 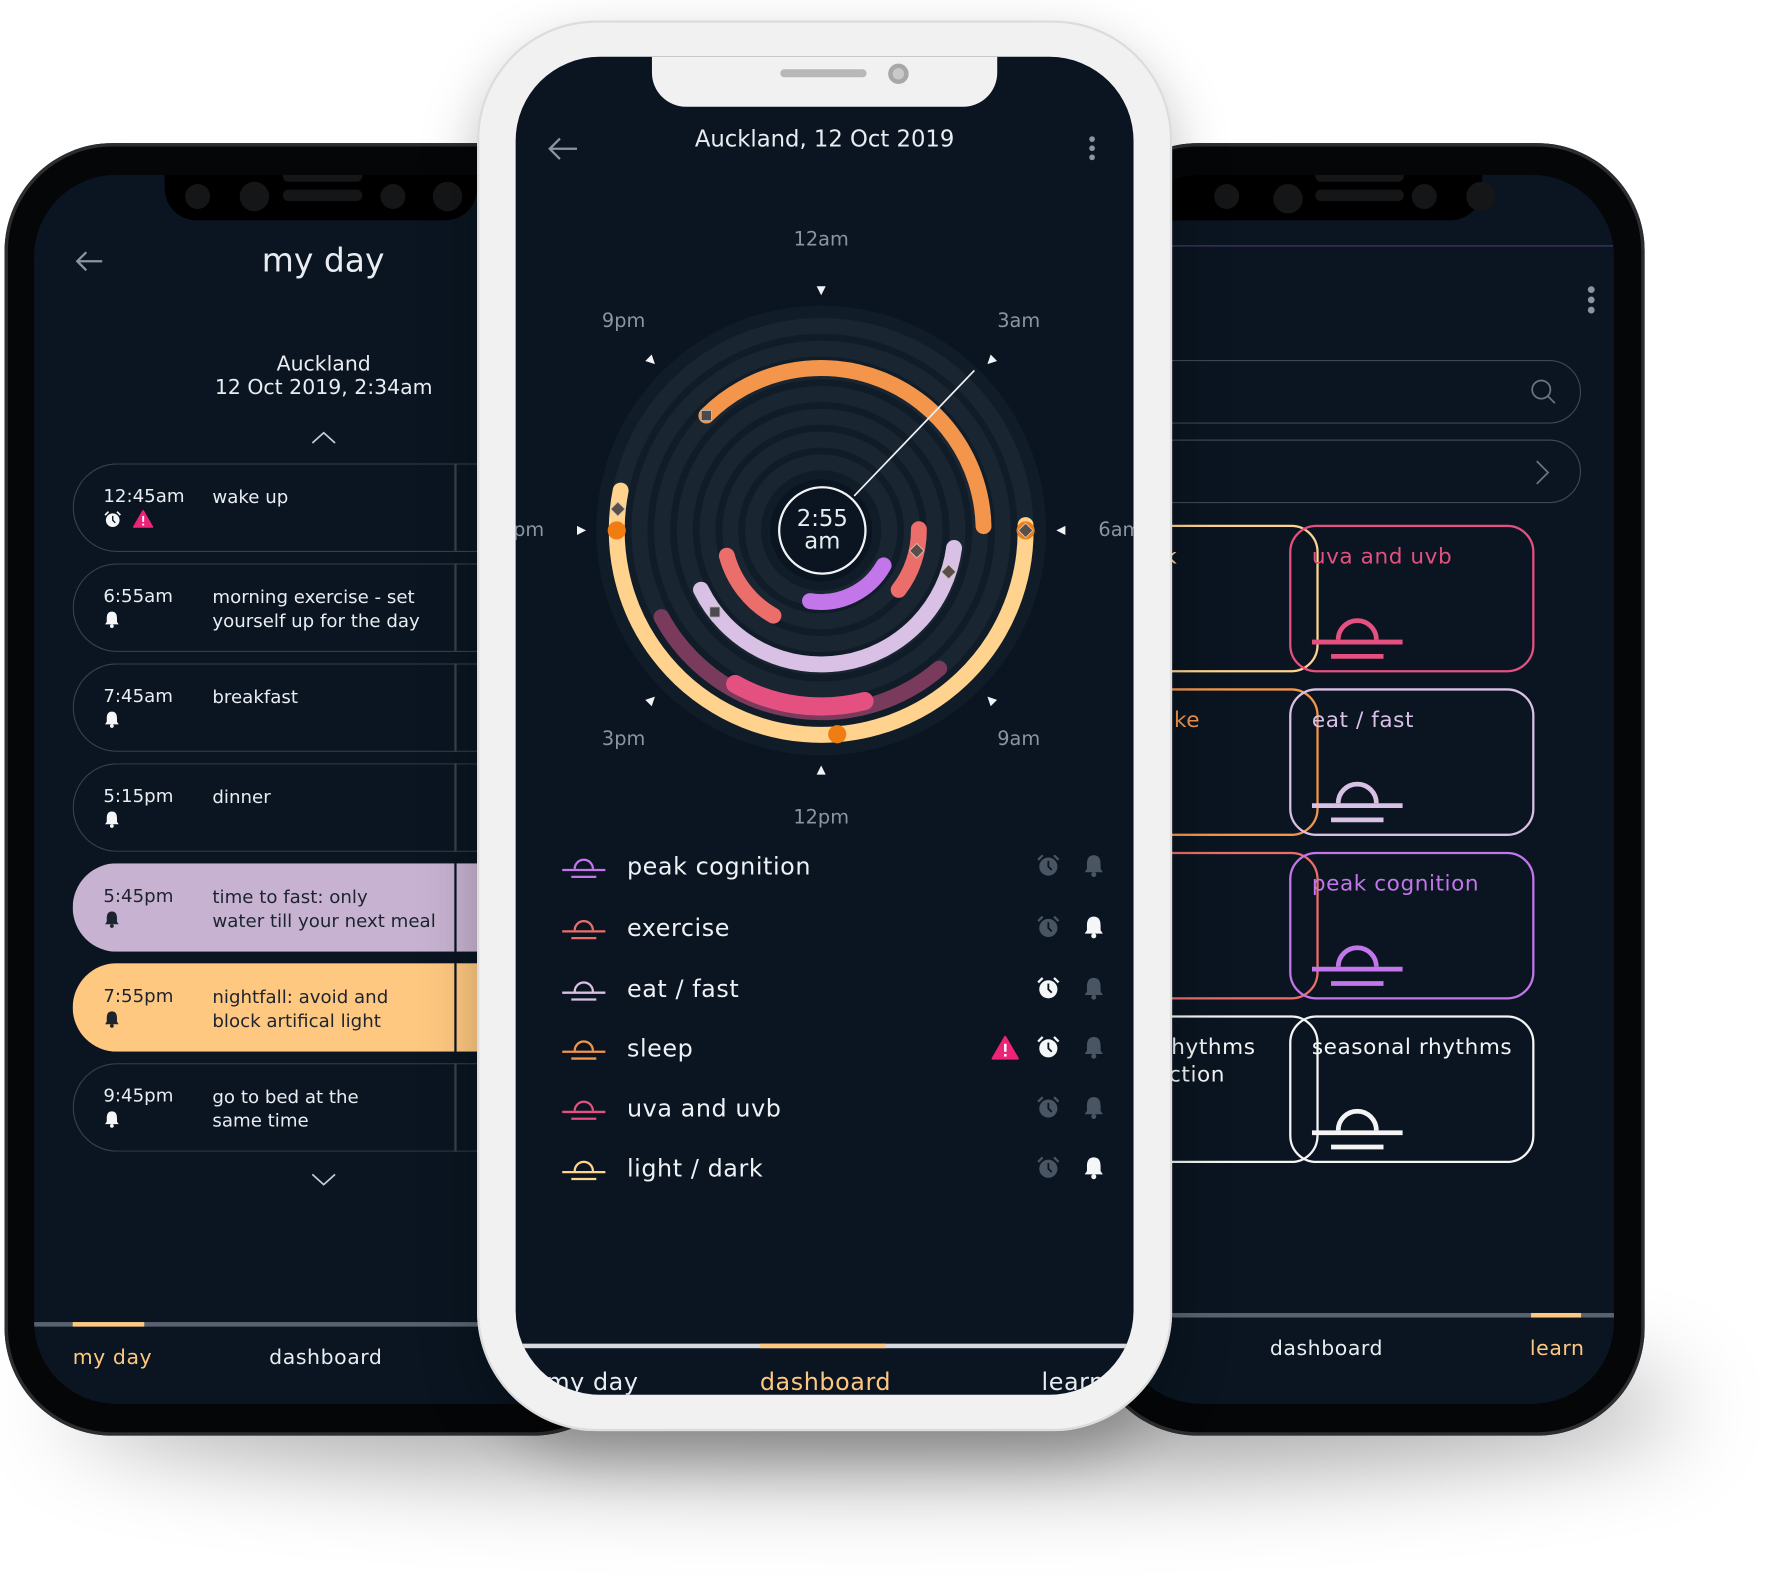 I want to click on legend-label: uva and uvb, so click(x=704, y=1108).